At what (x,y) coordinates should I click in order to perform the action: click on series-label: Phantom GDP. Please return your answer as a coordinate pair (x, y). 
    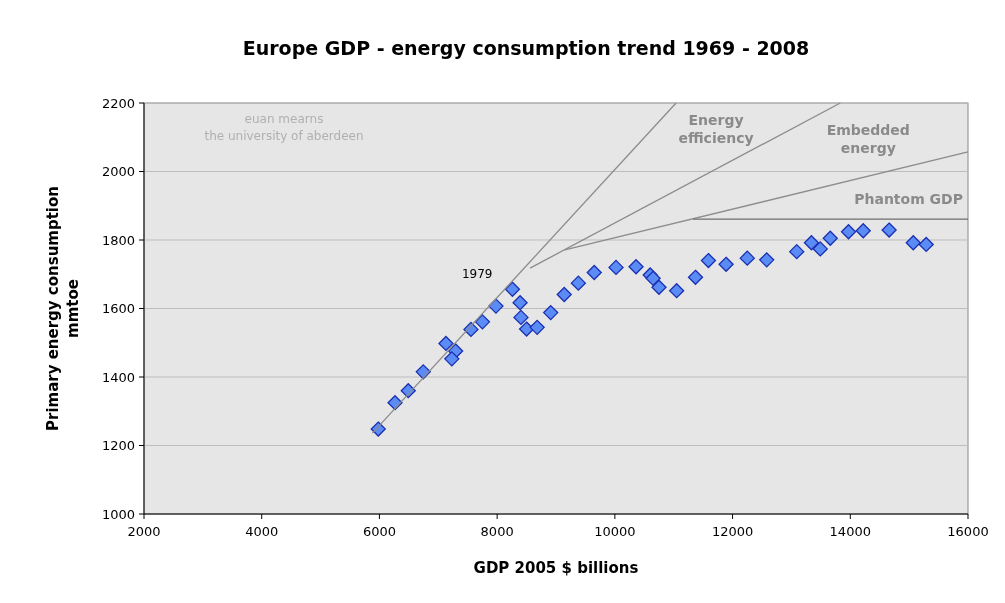
    Looking at the image, I should click on (908, 198).